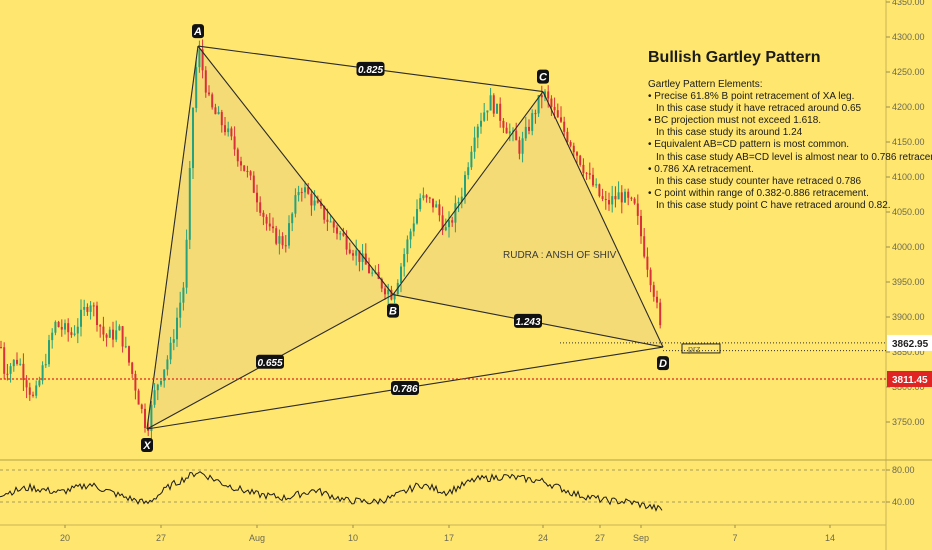  What do you see at coordinates (393, 310) in the screenshot?
I see `point-label-b: B` at bounding box center [393, 310].